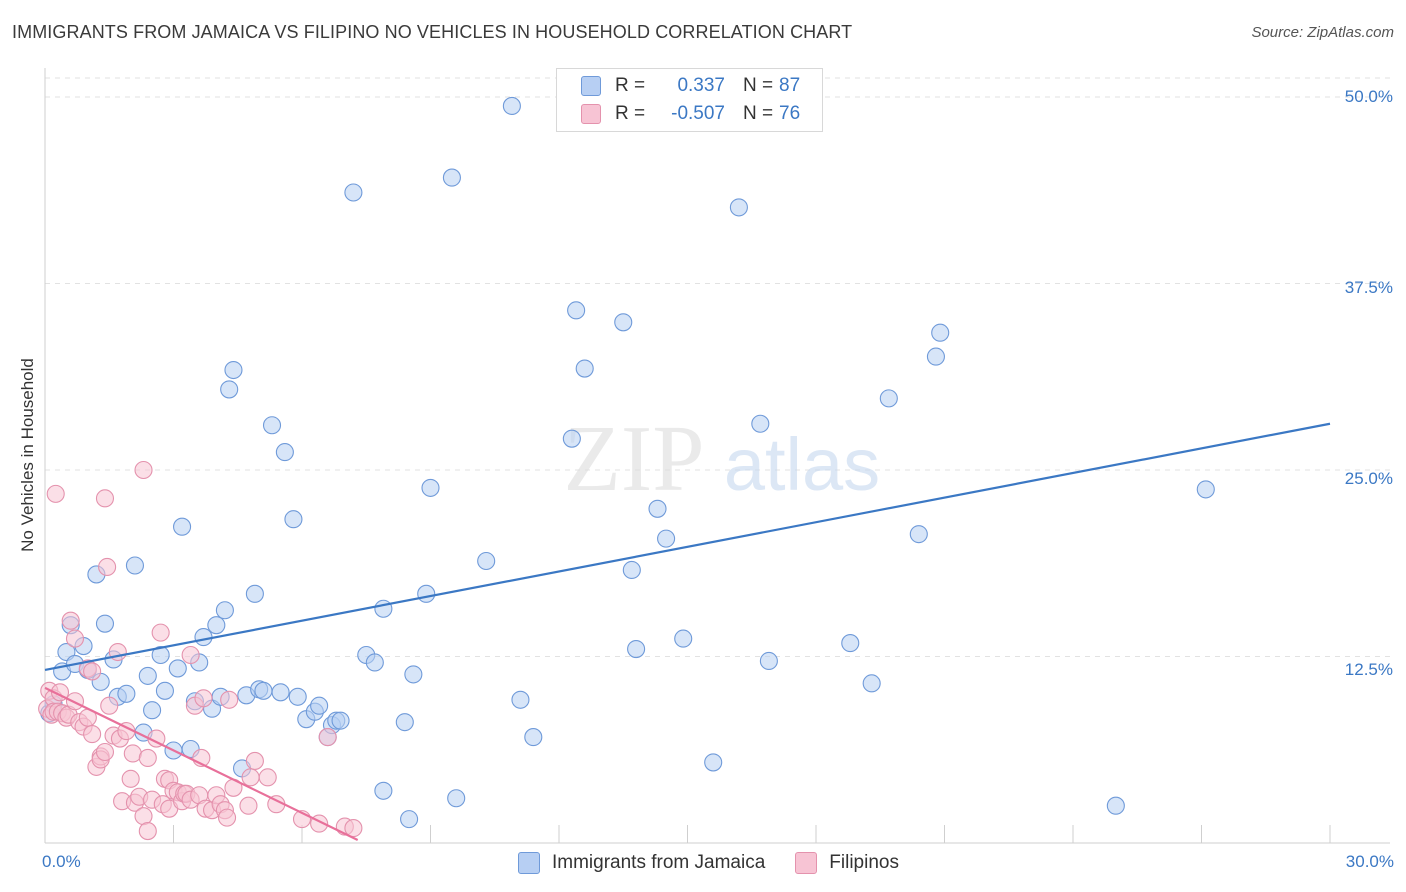 This screenshot has width=1406, height=892. Describe the element at coordinates (701, 85) in the screenshot. I see `legend-r-value: 0.337` at that location.